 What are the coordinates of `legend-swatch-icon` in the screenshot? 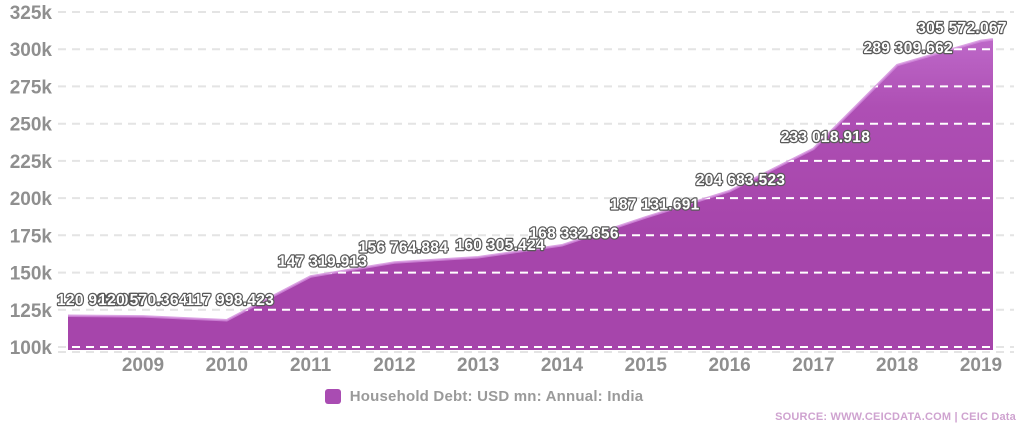 It's located at (332, 396).